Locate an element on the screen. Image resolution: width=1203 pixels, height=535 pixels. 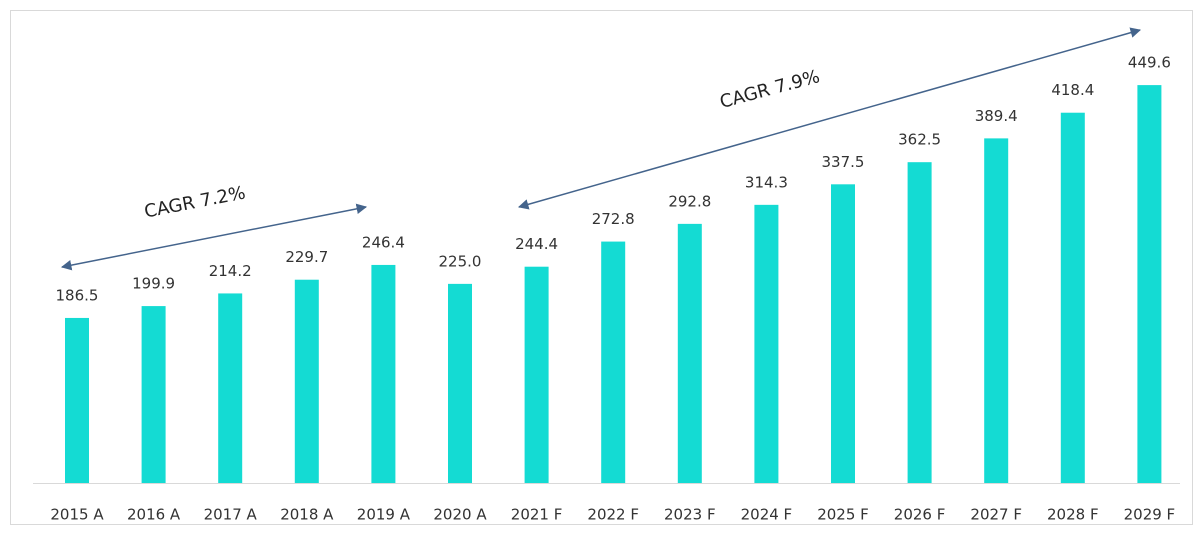
value-label: 225.0 is located at coordinates (460, 261).